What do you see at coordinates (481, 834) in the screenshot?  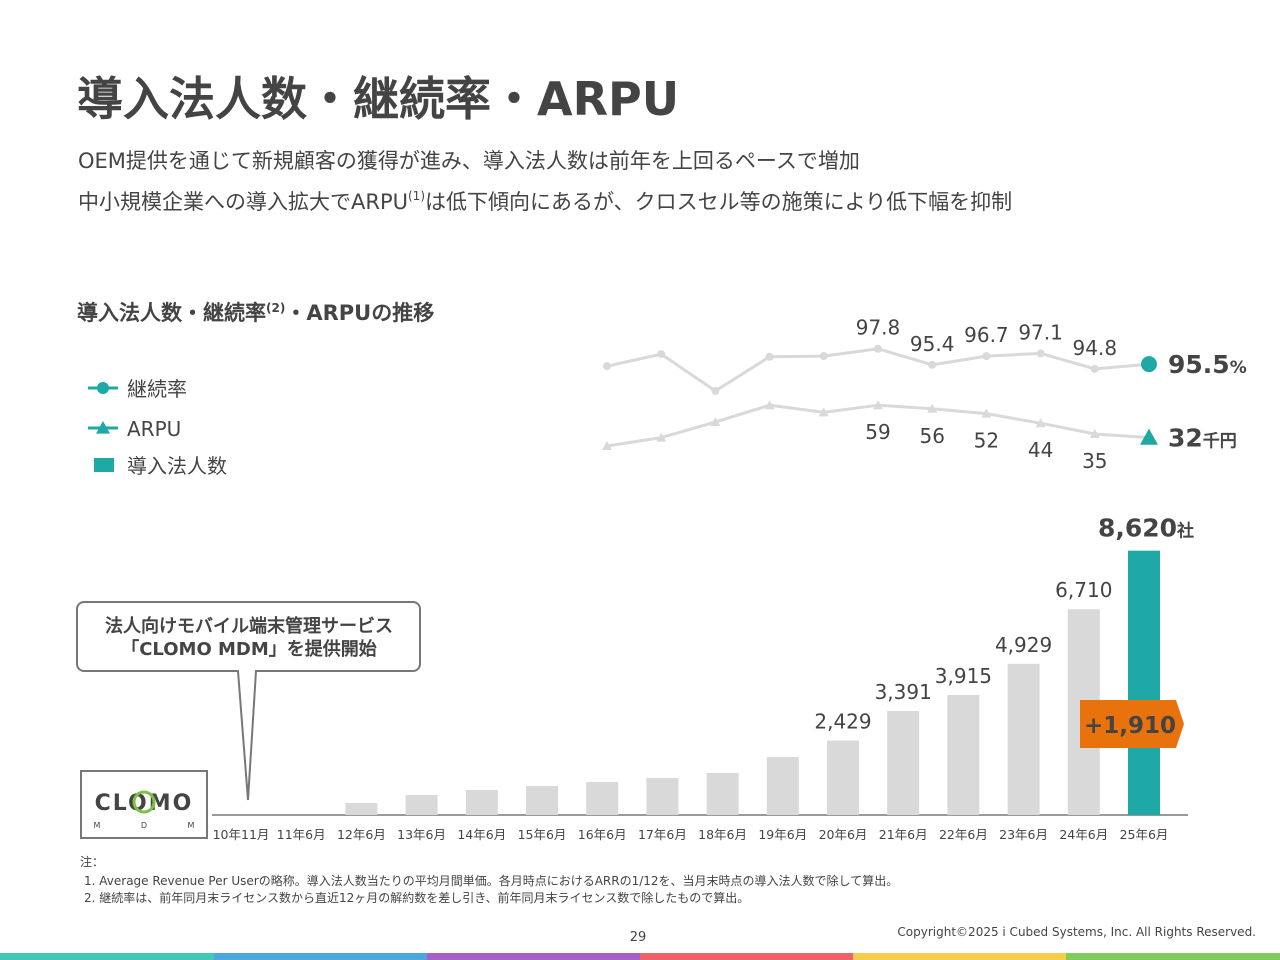 I see `x-tick-label: 14年6月` at bounding box center [481, 834].